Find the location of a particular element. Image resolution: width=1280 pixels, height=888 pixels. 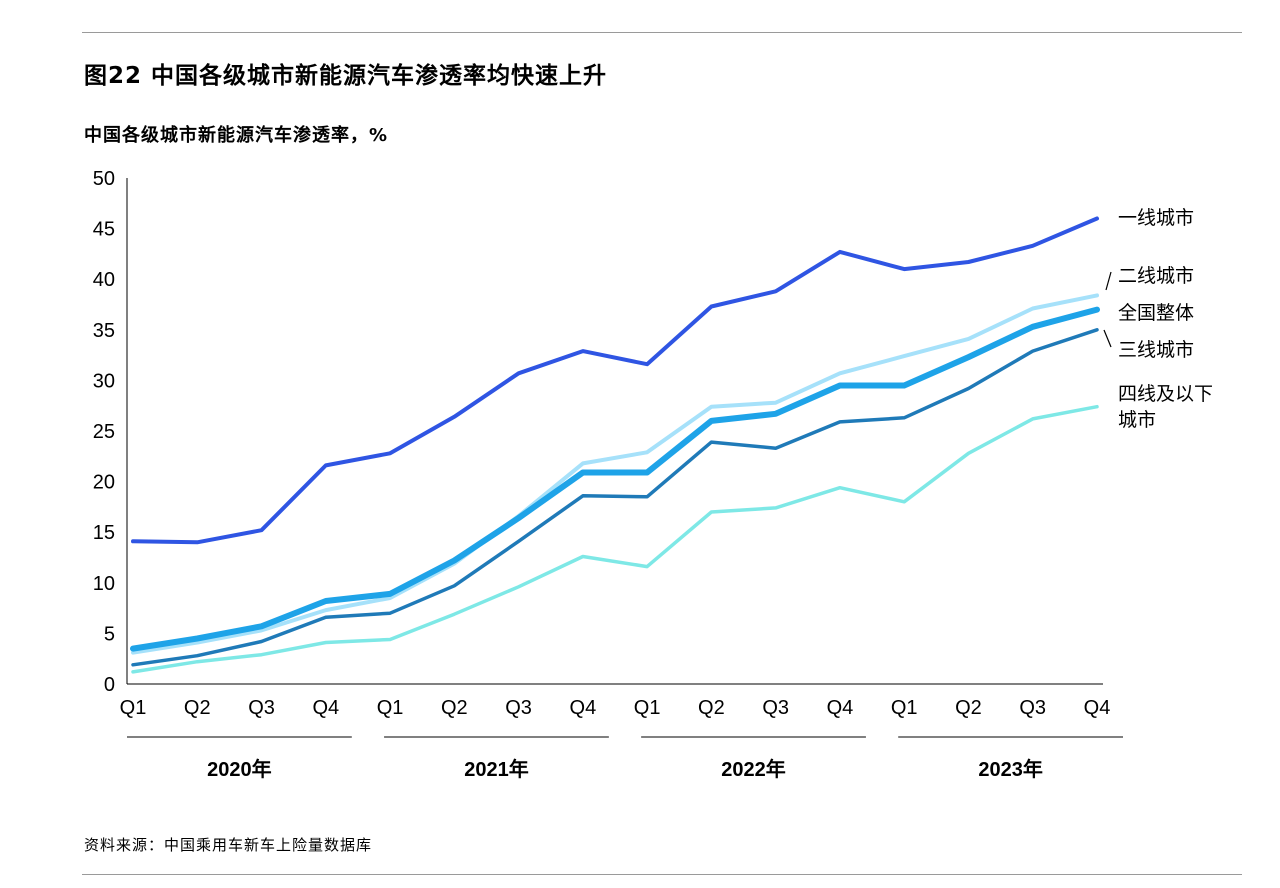

source-note: 资料来源：中国乘用车新车上险量数据库 is located at coordinates (228, 845).